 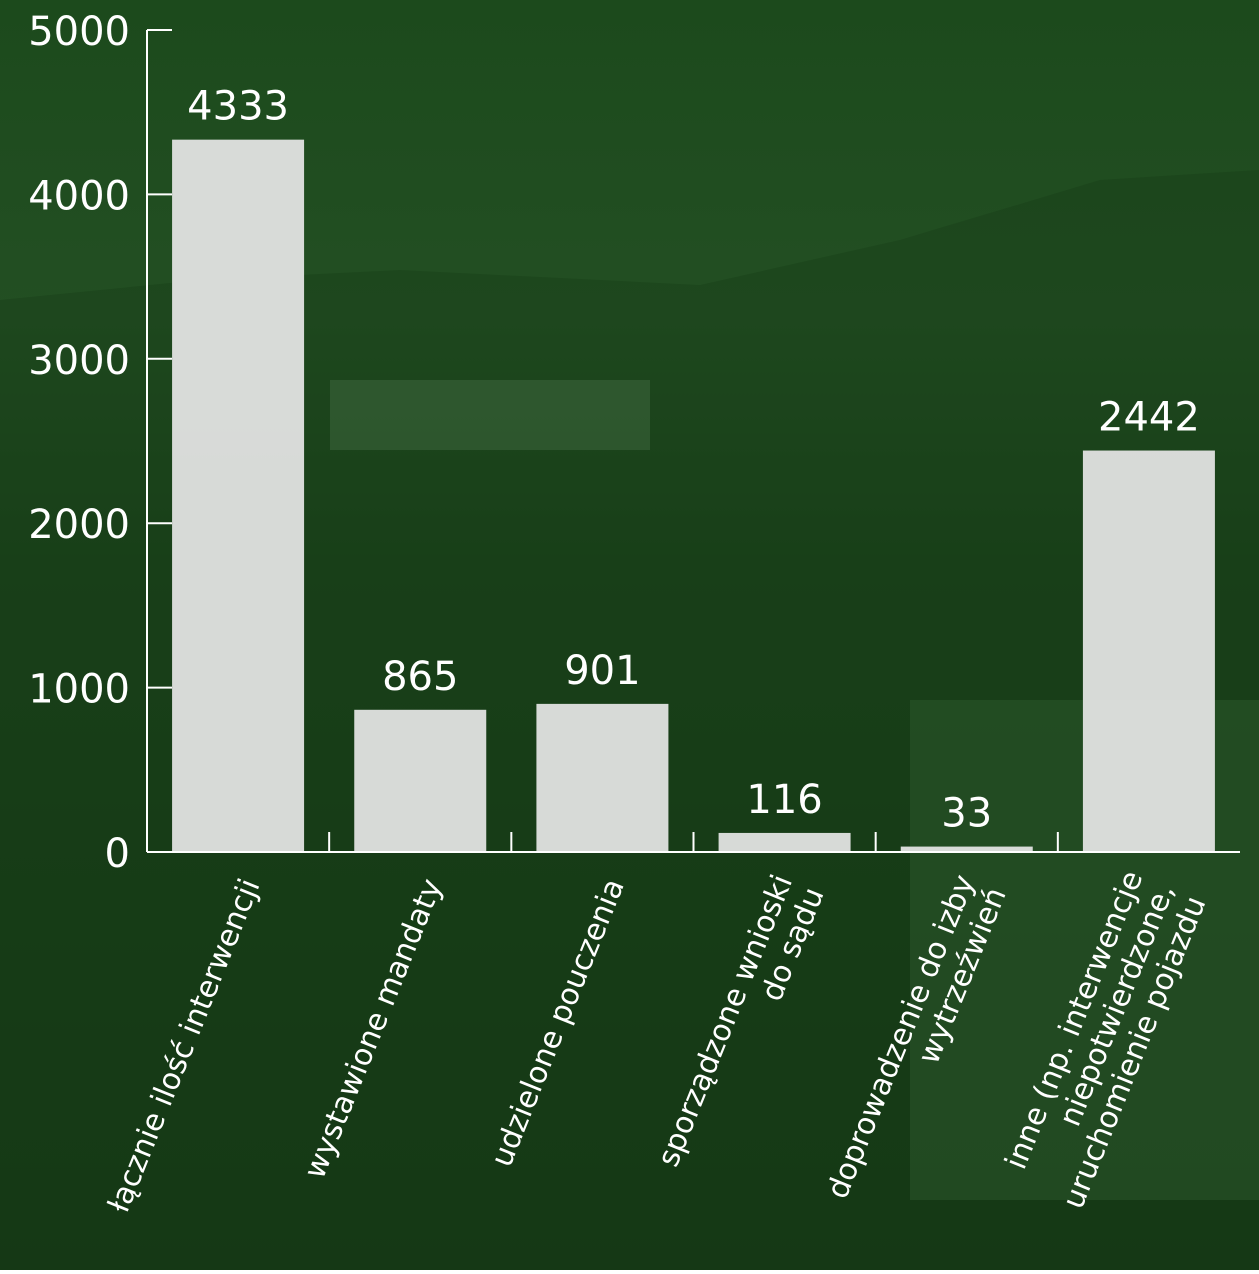 I want to click on value-label: 116, so click(x=784, y=800).